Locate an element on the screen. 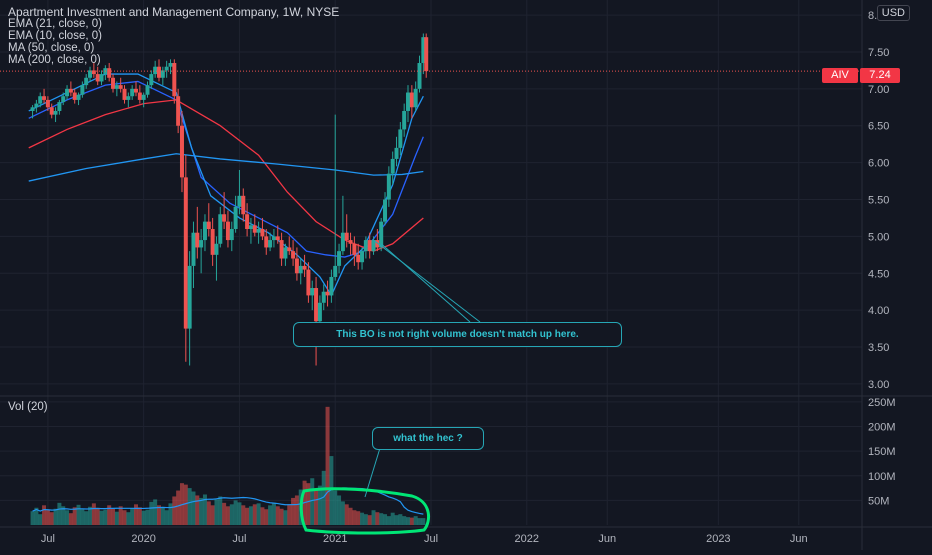  time-tick-label: Jul is located at coordinates (239, 539).